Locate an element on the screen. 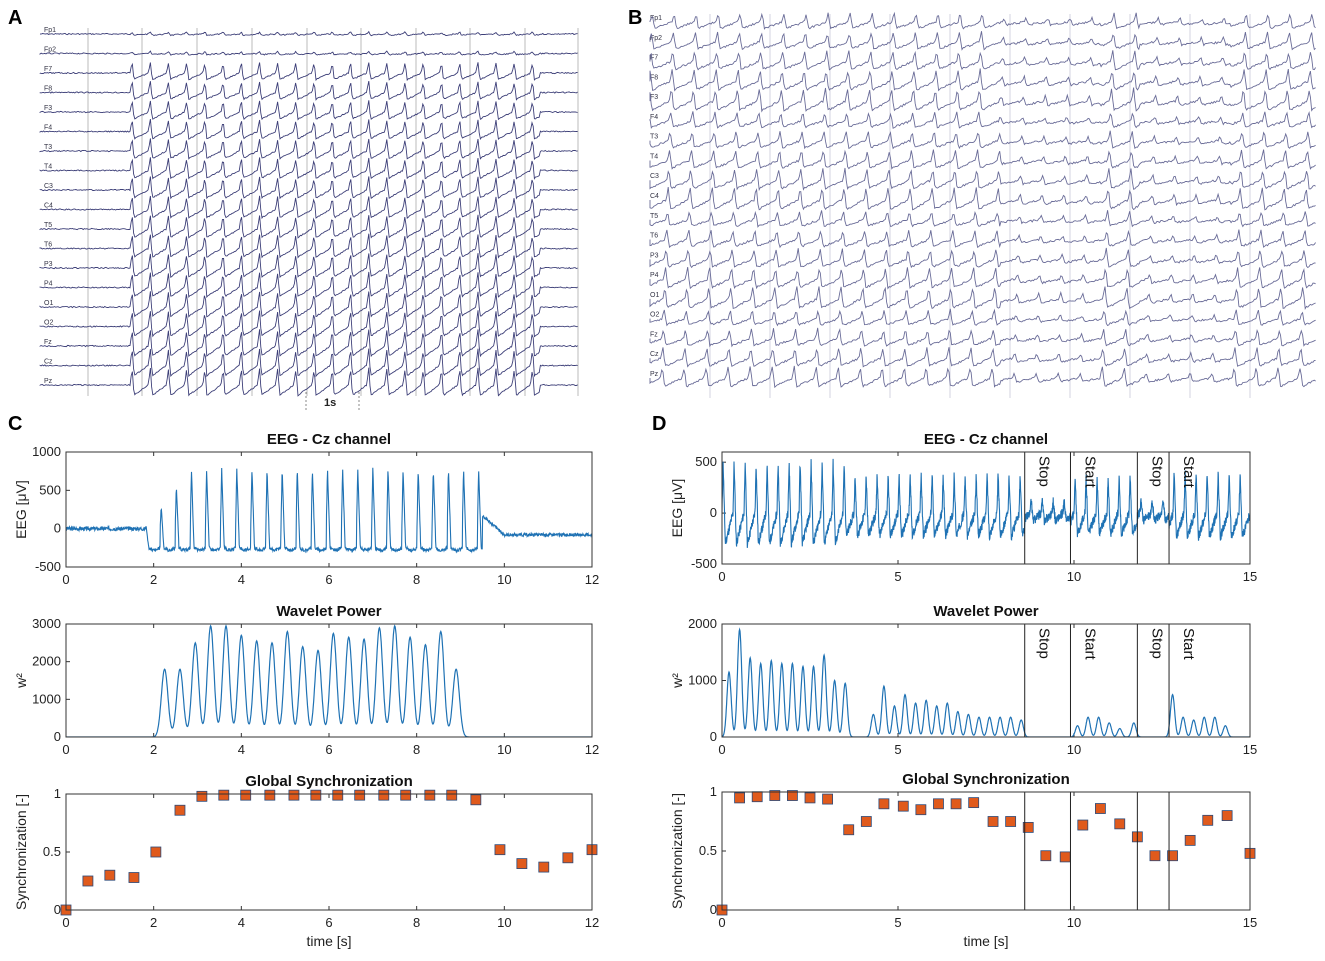 The image size is (1325, 961). channel-label: C3 is located at coordinates (654, 176).